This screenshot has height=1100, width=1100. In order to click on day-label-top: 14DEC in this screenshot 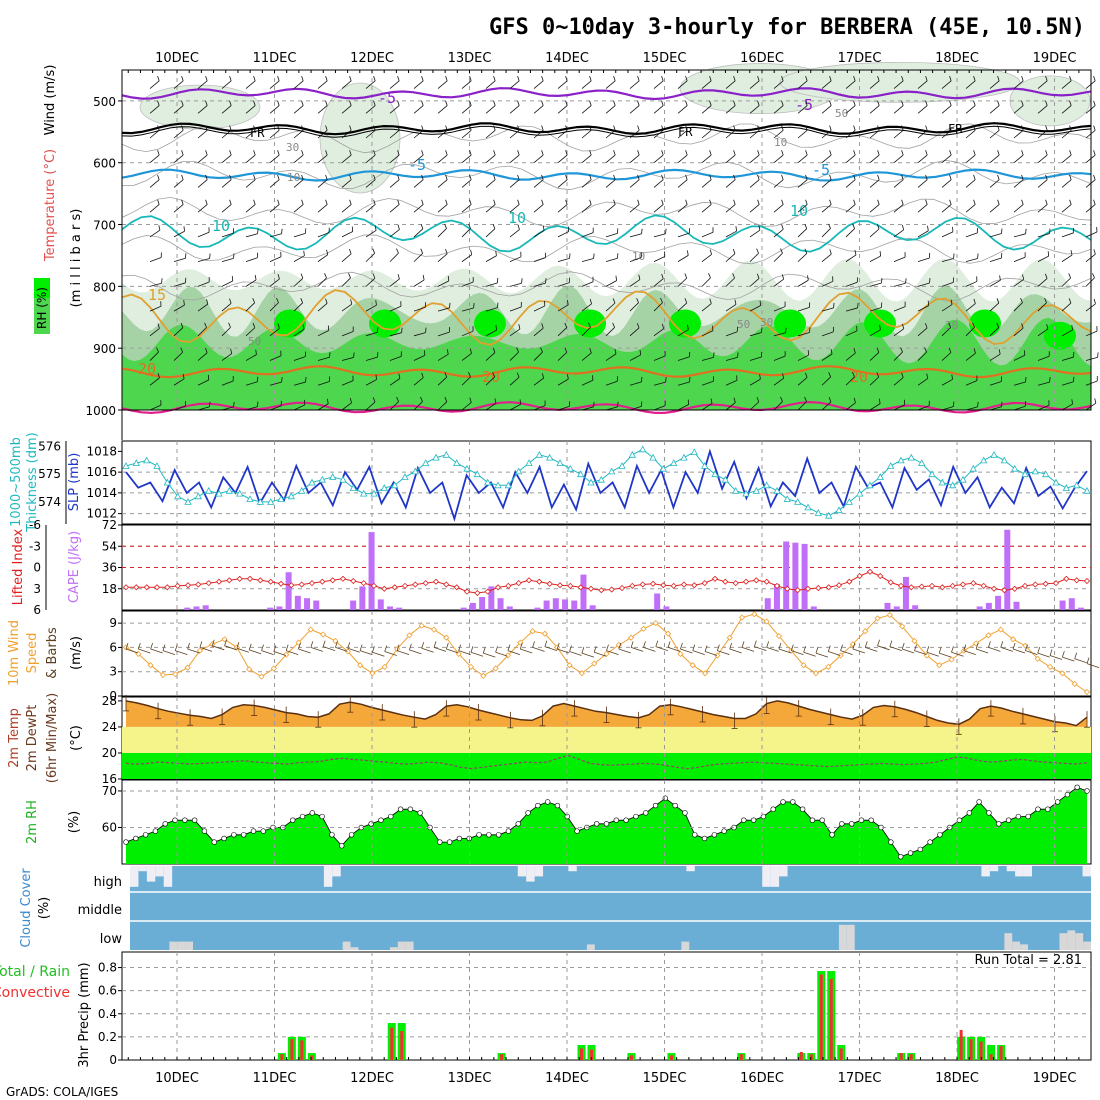, I will do `click(567, 58)`.